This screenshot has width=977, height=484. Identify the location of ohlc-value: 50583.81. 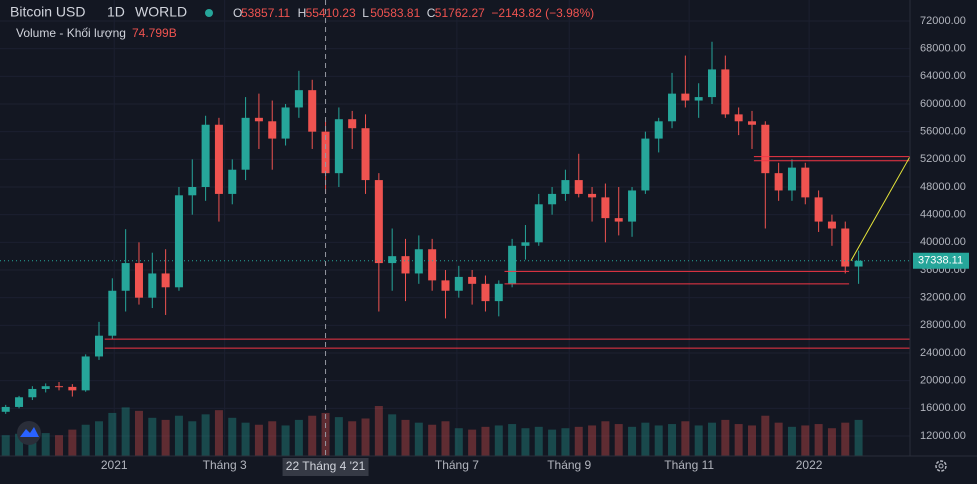
(395, 13).